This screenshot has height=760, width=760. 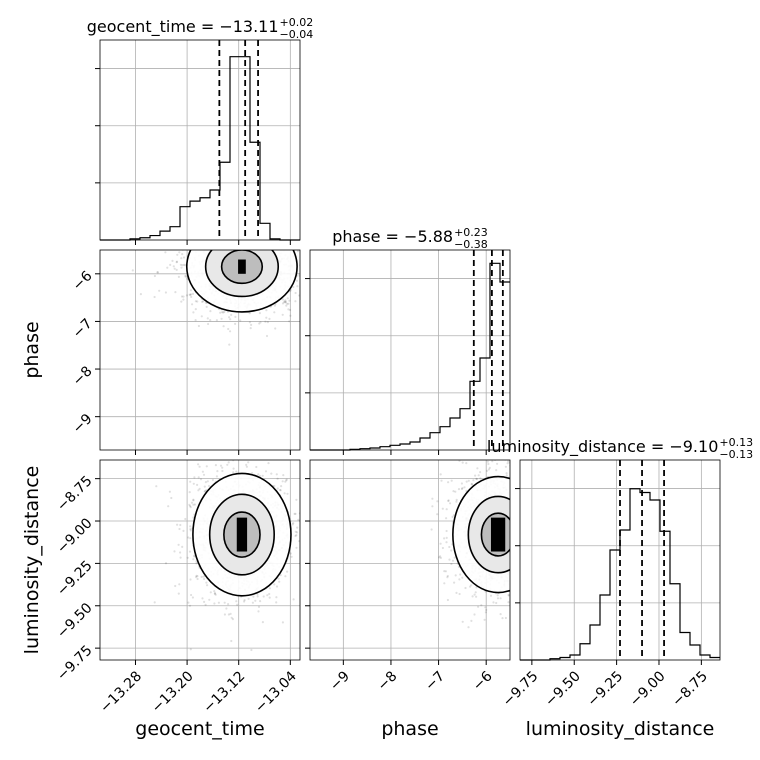 I want to click on hist-panel-bg, so click(x=200, y=140).